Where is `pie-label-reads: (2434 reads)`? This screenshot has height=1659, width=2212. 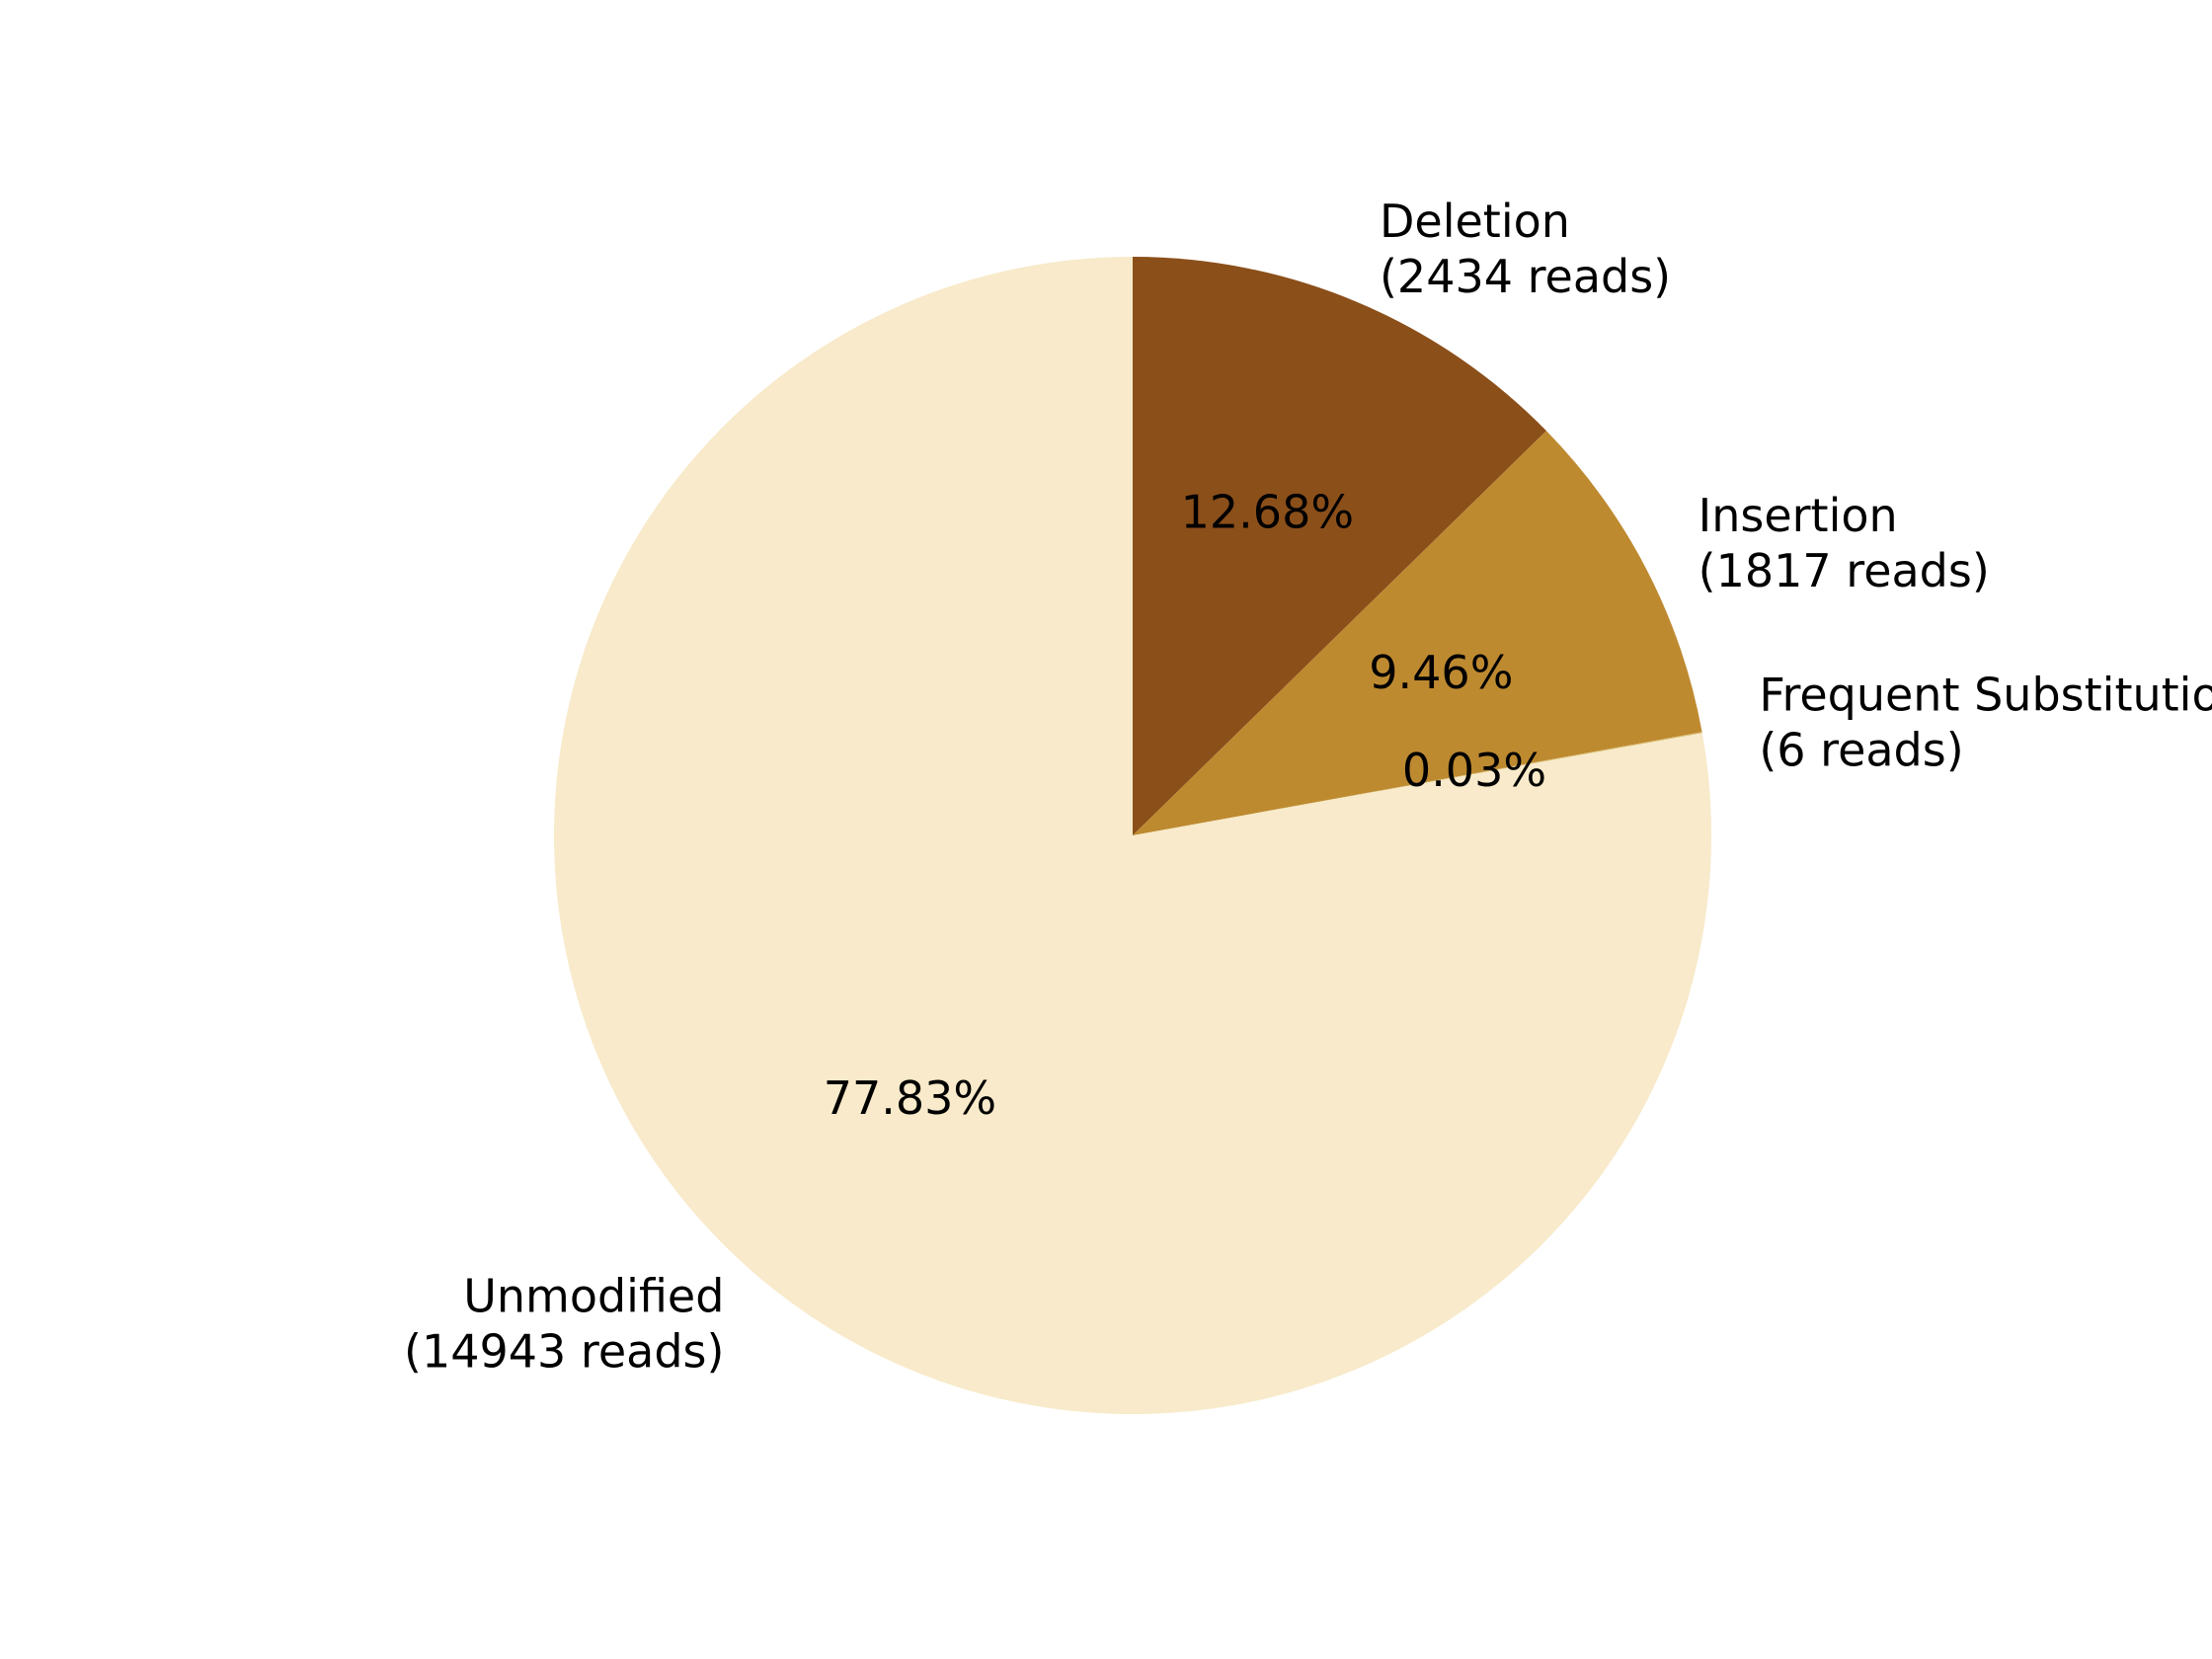 pie-label-reads: (2434 reads) is located at coordinates (1526, 276).